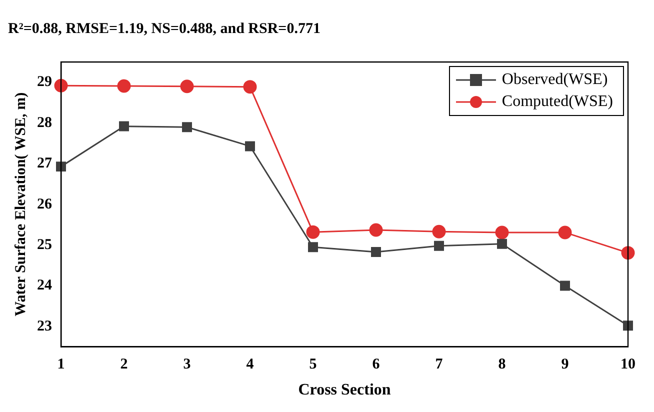 The image size is (654, 412). What do you see at coordinates (44, 164) in the screenshot?
I see `y-tick-label: 27` at bounding box center [44, 164].